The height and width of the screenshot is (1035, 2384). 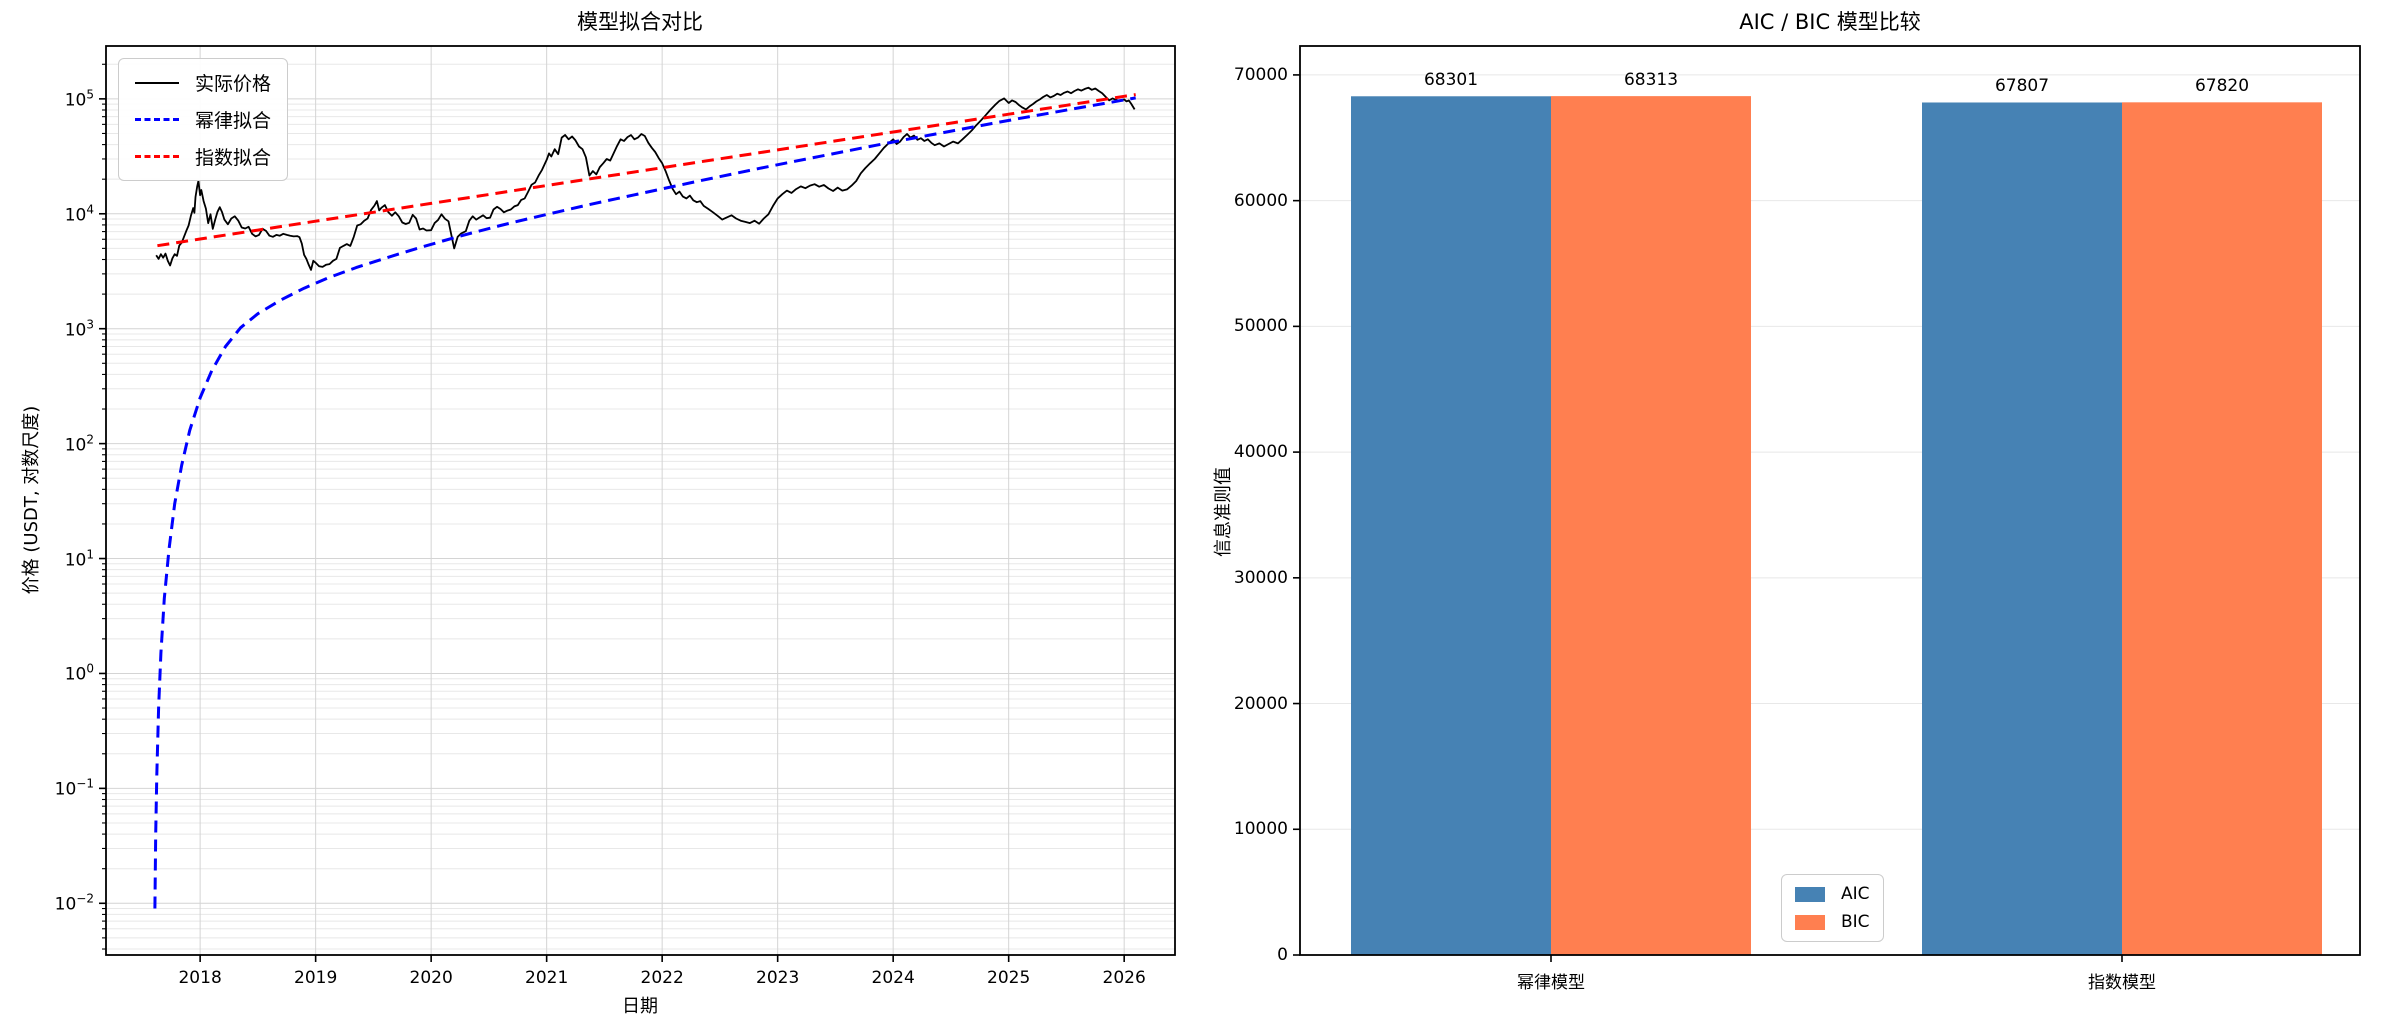 What do you see at coordinates (1223, 512) in the screenshot?
I see `right-y-axis-label: 信息准则值` at bounding box center [1223, 512].